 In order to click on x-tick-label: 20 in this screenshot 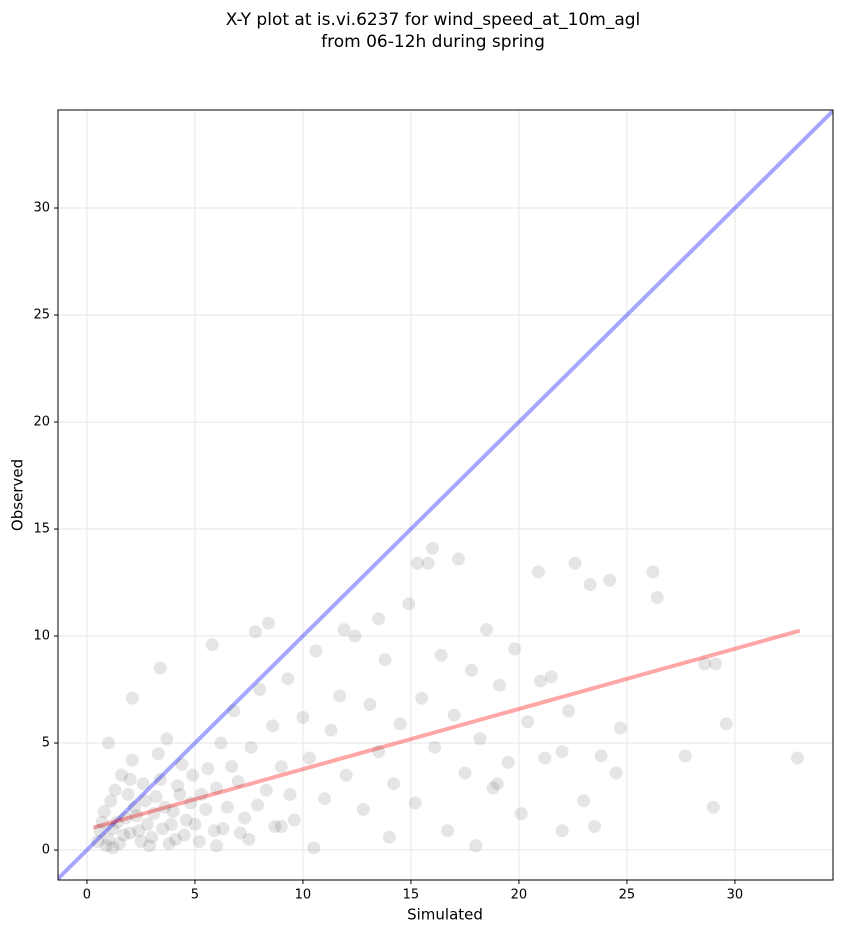, I will do `click(519, 895)`.